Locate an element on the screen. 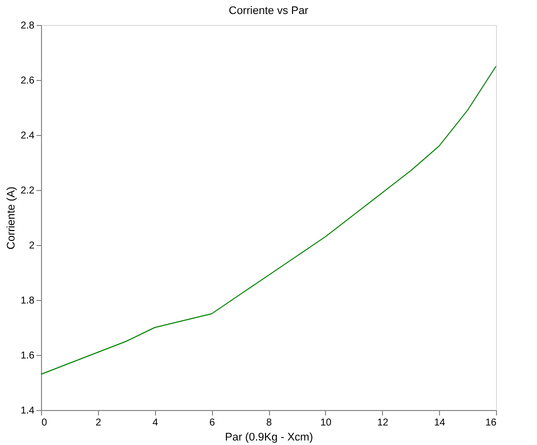 The image size is (537, 445). x-tick-label: 10 is located at coordinates (326, 423).